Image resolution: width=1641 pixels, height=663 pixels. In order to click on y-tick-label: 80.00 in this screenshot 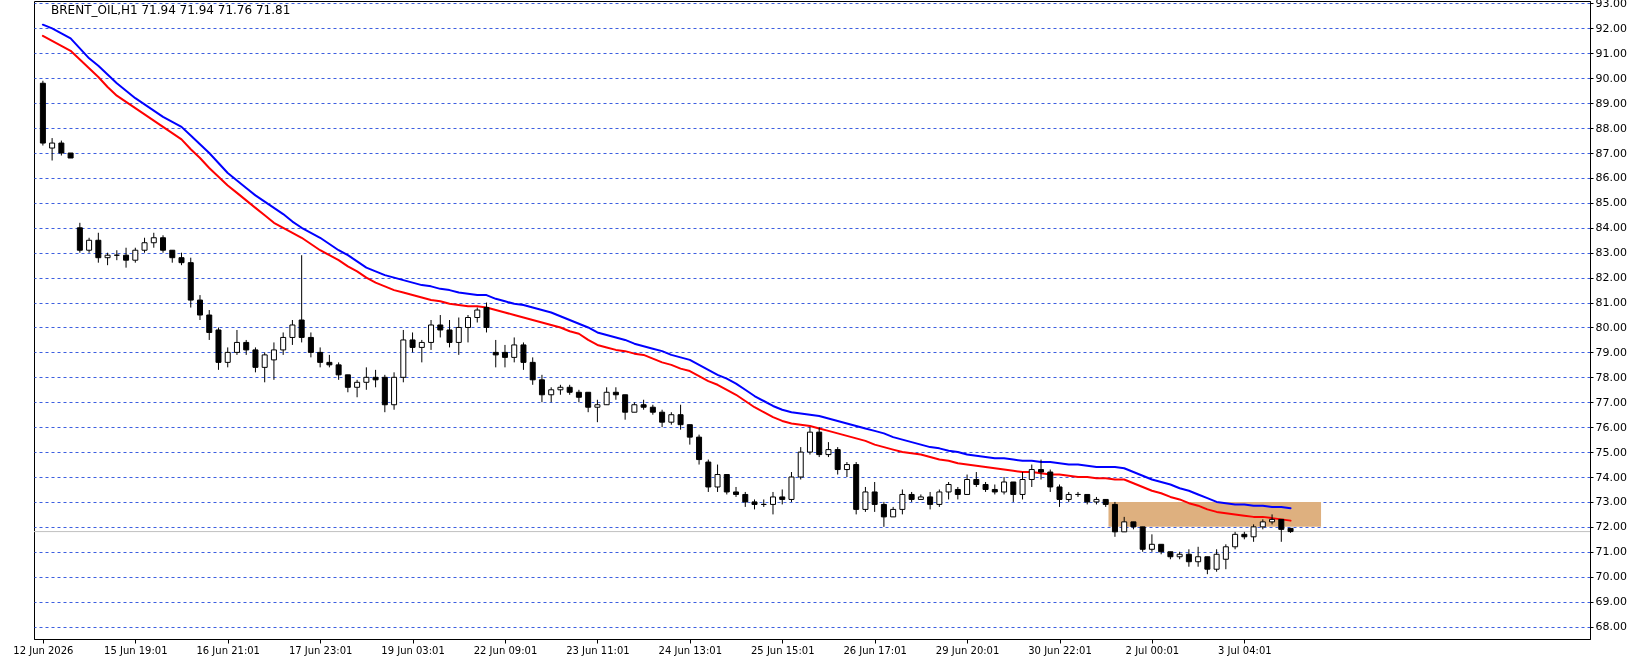, I will do `click(1611, 327)`.